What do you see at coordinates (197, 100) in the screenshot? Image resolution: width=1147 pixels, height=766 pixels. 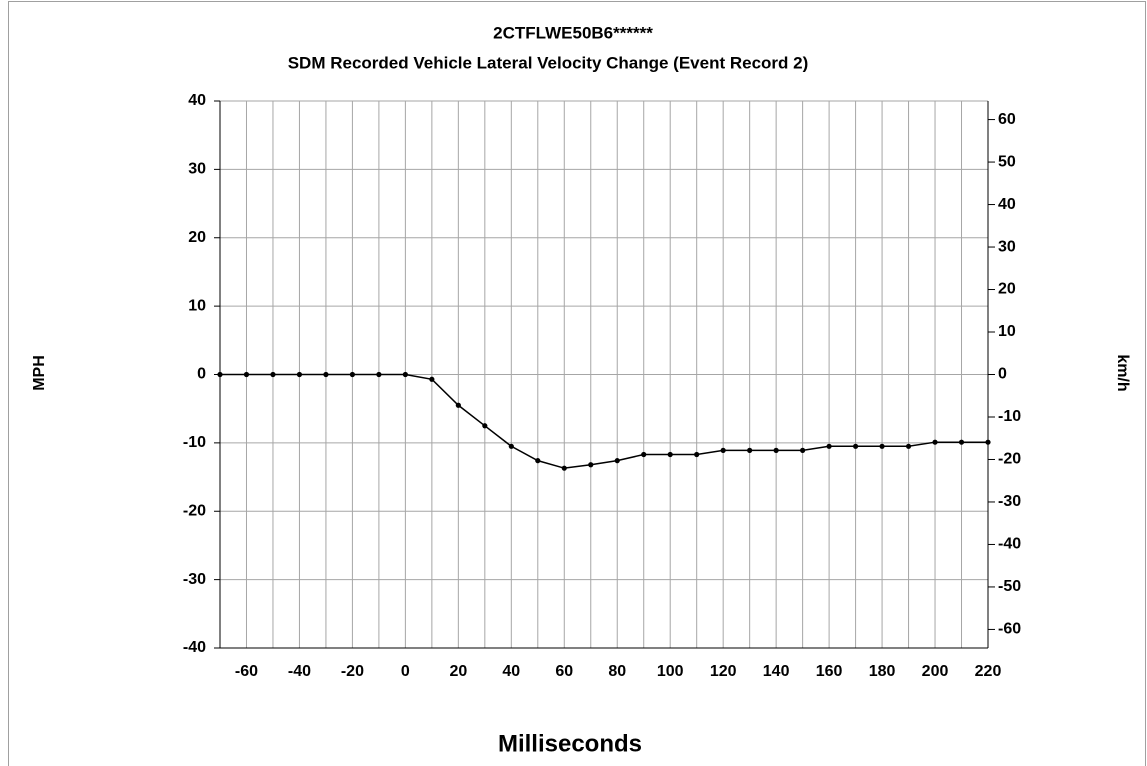 I see `y-tick-label: 40` at bounding box center [197, 100].